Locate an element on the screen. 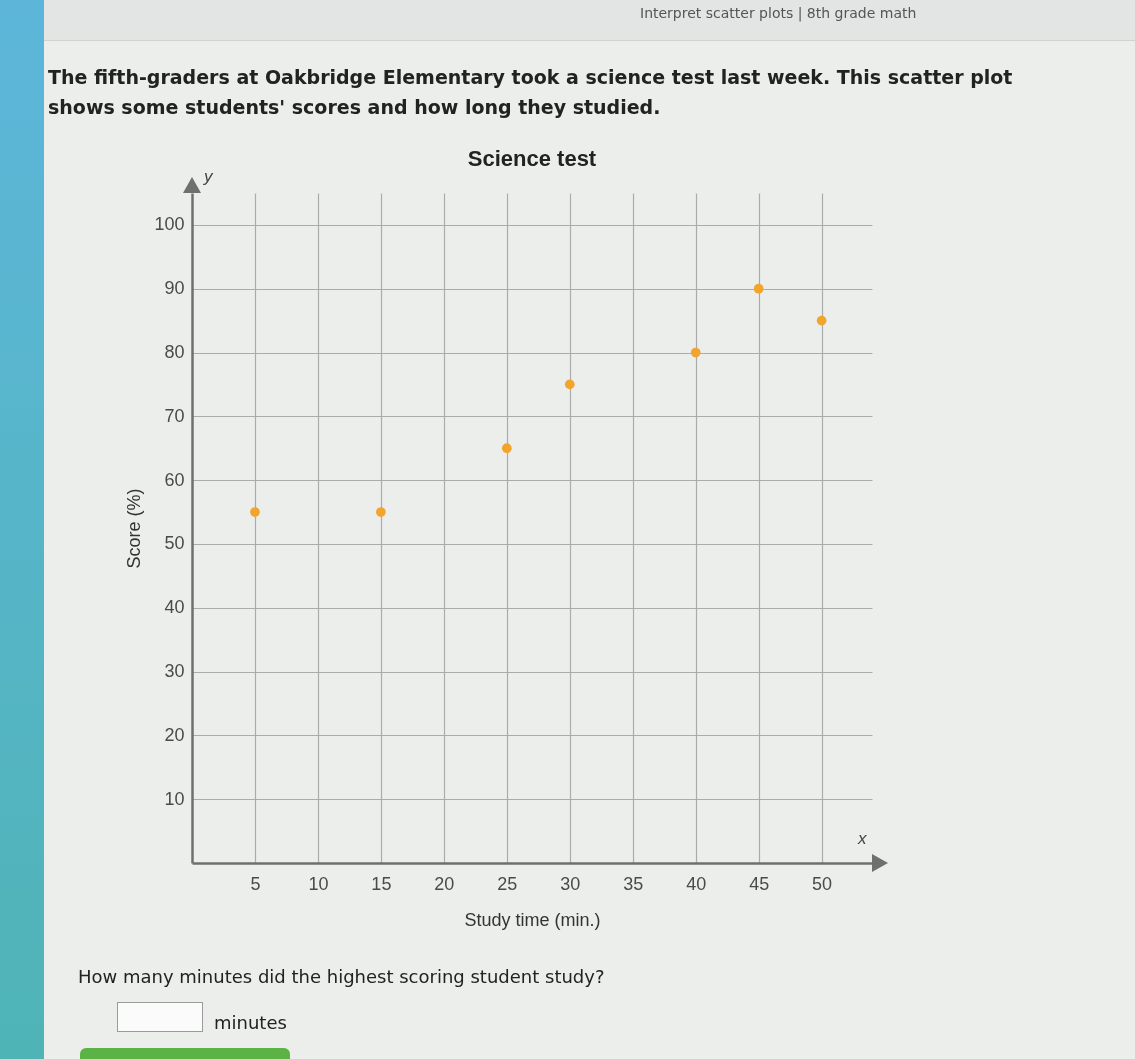  x-tick-label: 25 is located at coordinates (507, 883).